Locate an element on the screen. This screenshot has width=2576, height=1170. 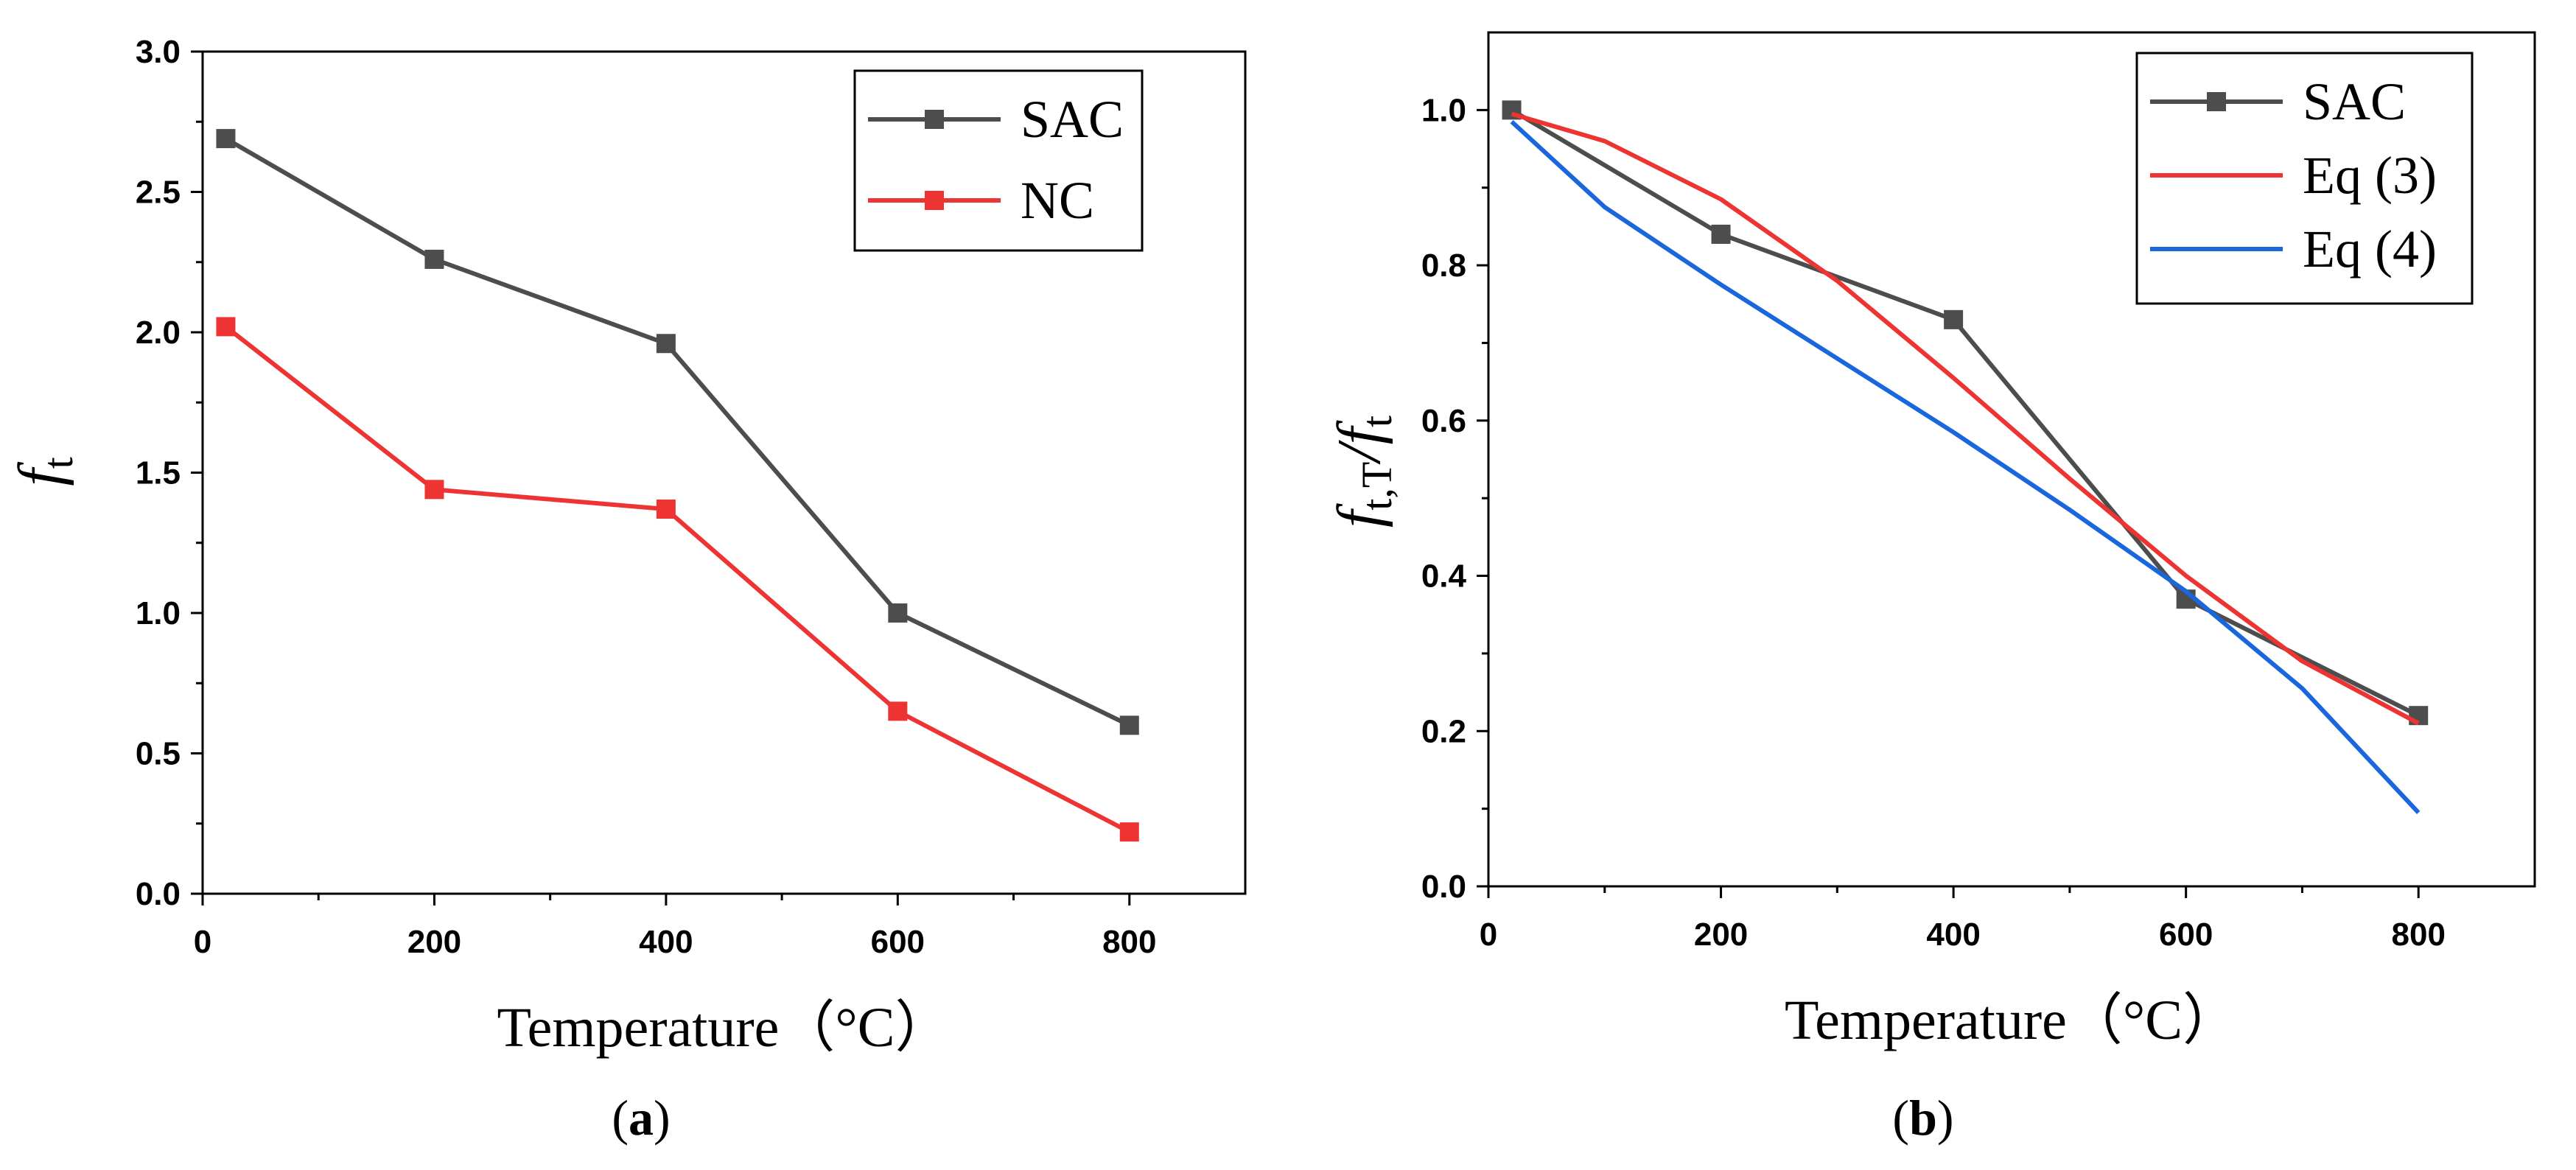
y-tick-label: 0.6 is located at coordinates (1443, 421).